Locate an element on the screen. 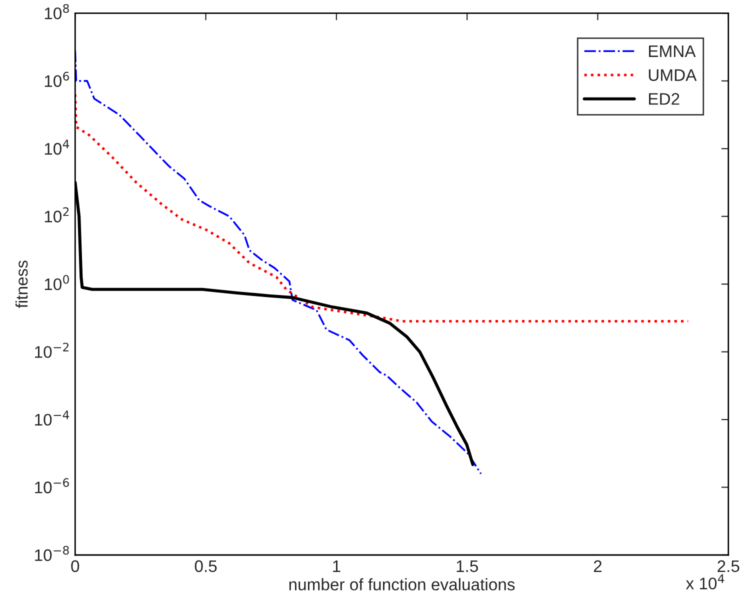 The image size is (744, 600). x-tick-label: 2.5 is located at coordinates (729, 566).